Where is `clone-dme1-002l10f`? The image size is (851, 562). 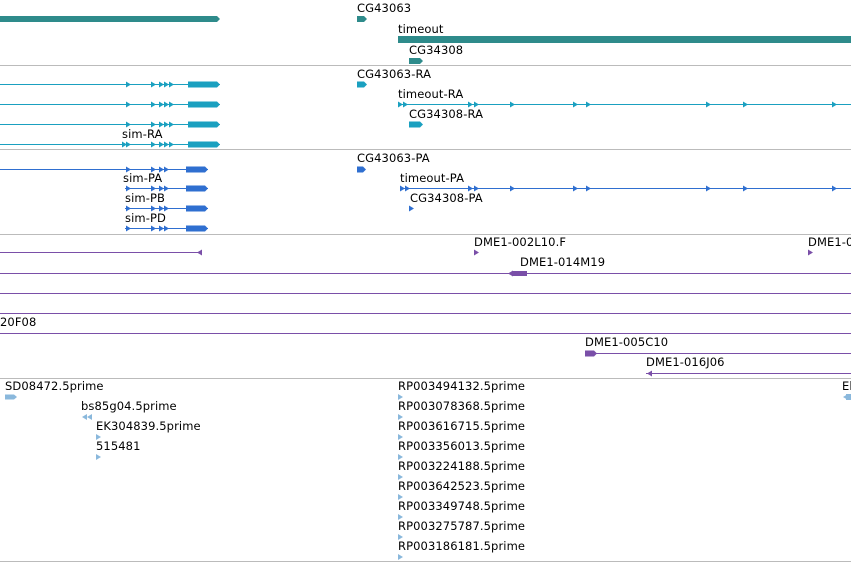 clone-dme1-002l10f is located at coordinates (476, 252).